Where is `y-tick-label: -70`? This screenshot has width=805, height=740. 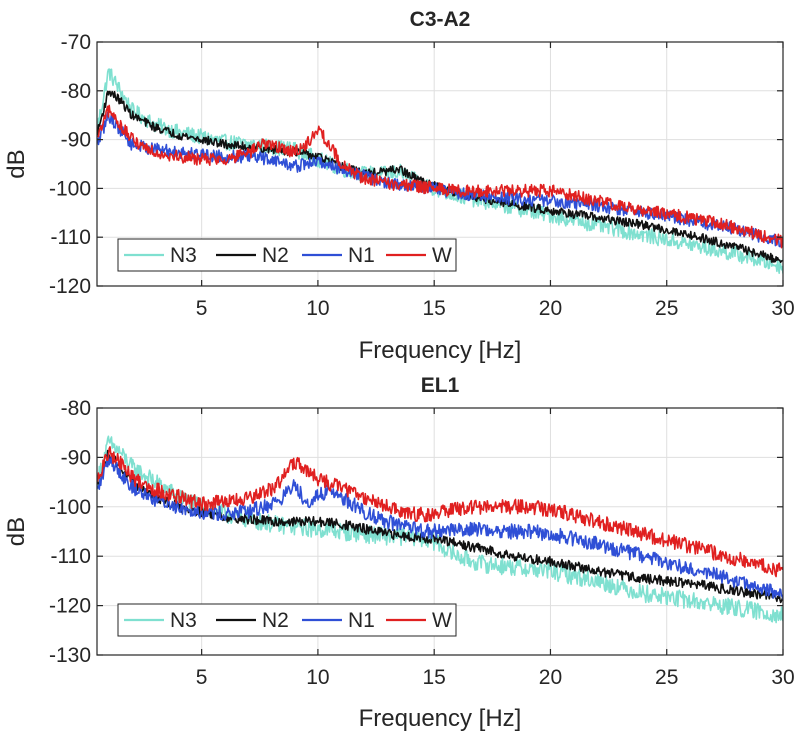 y-tick-label: -70 is located at coordinates (76, 42).